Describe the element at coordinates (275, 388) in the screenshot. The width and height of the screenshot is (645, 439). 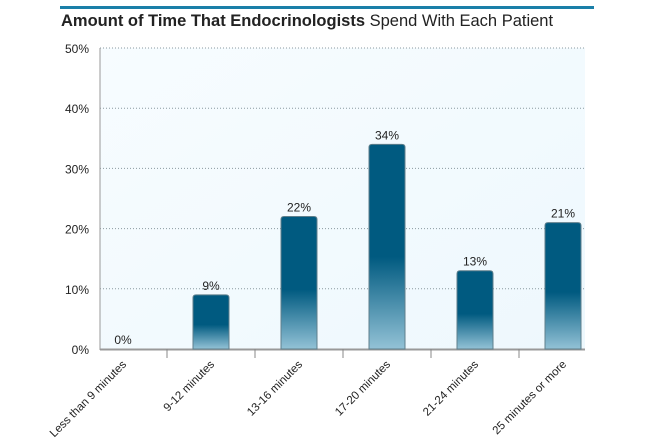
I see `x-tick-label: 13-16 minutes` at that location.